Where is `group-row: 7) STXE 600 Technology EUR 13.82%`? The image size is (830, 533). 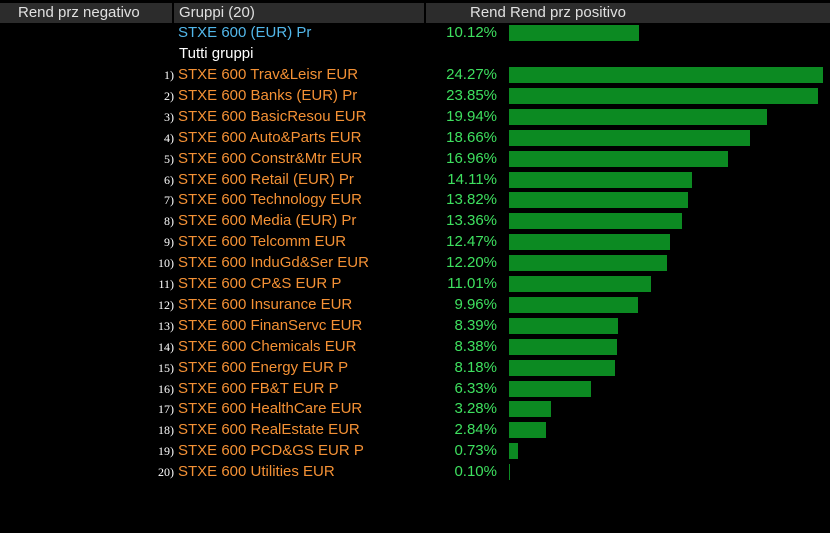
group-row: 7) STXE 600 Technology EUR 13.82% is located at coordinates (415, 200).